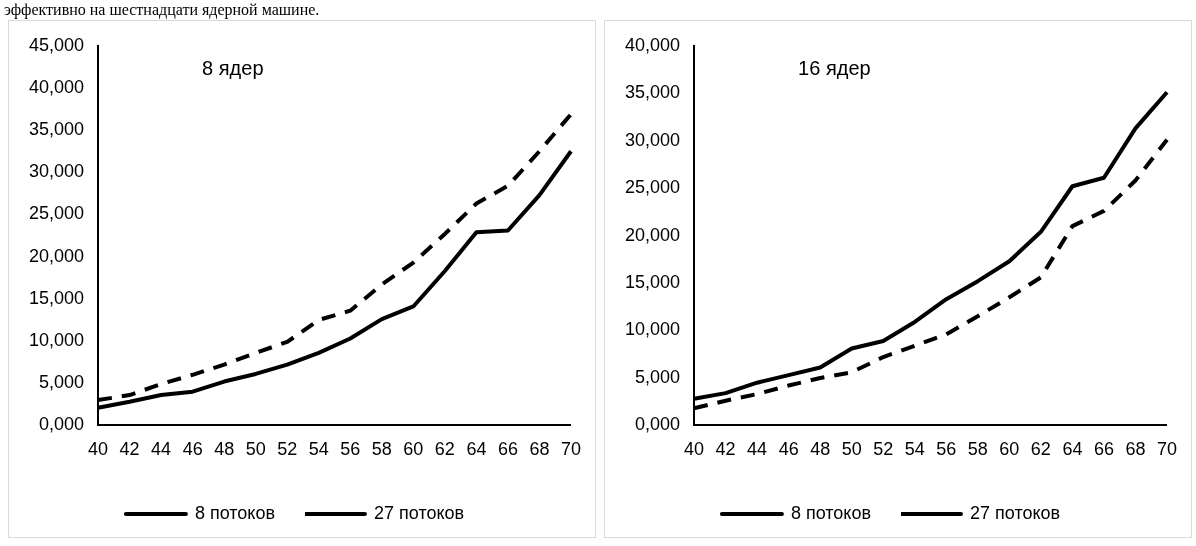 The height and width of the screenshot is (546, 1196). Describe the element at coordinates (834, 68) in the screenshot. I see `text: 16 ядер` at that location.